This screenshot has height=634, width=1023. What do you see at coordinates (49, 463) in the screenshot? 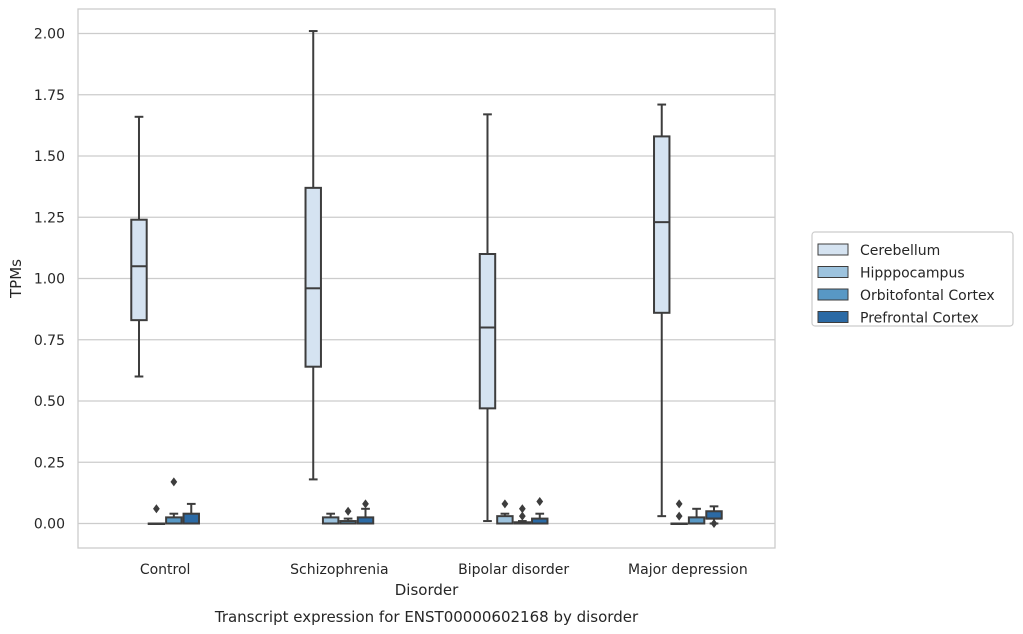
I see `y-tick-label: 0.25` at bounding box center [49, 463].